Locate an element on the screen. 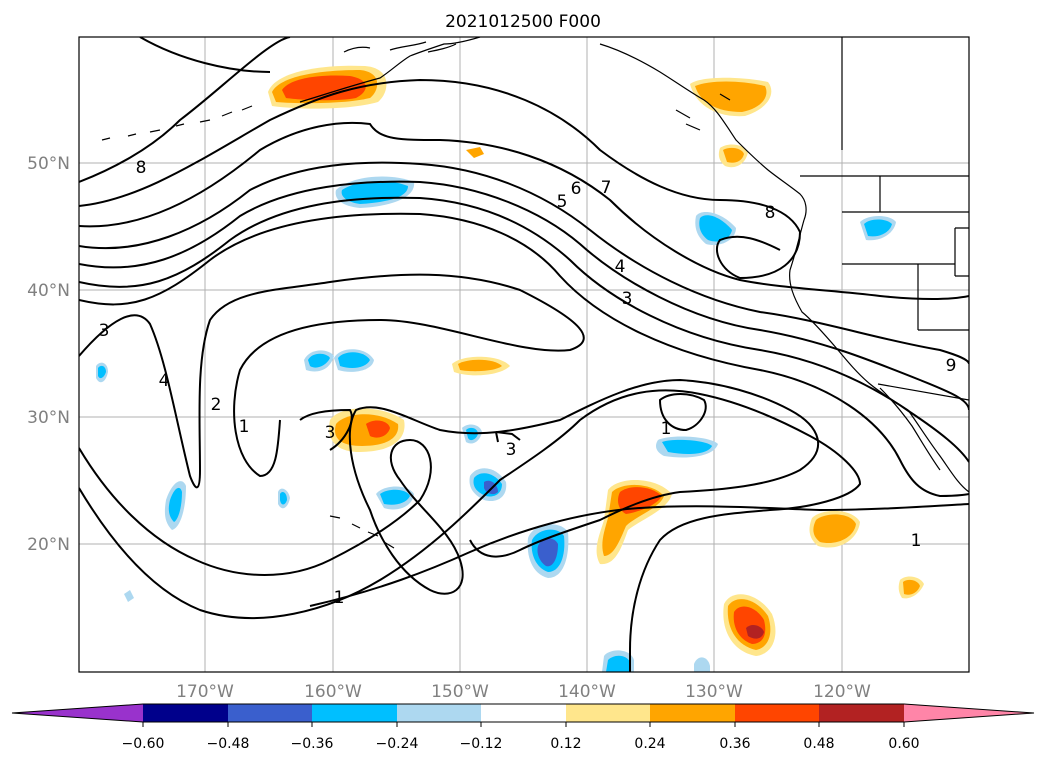 The height and width of the screenshot is (763, 1047). colorbar-tick-label: −0.36 is located at coordinates (312, 744).